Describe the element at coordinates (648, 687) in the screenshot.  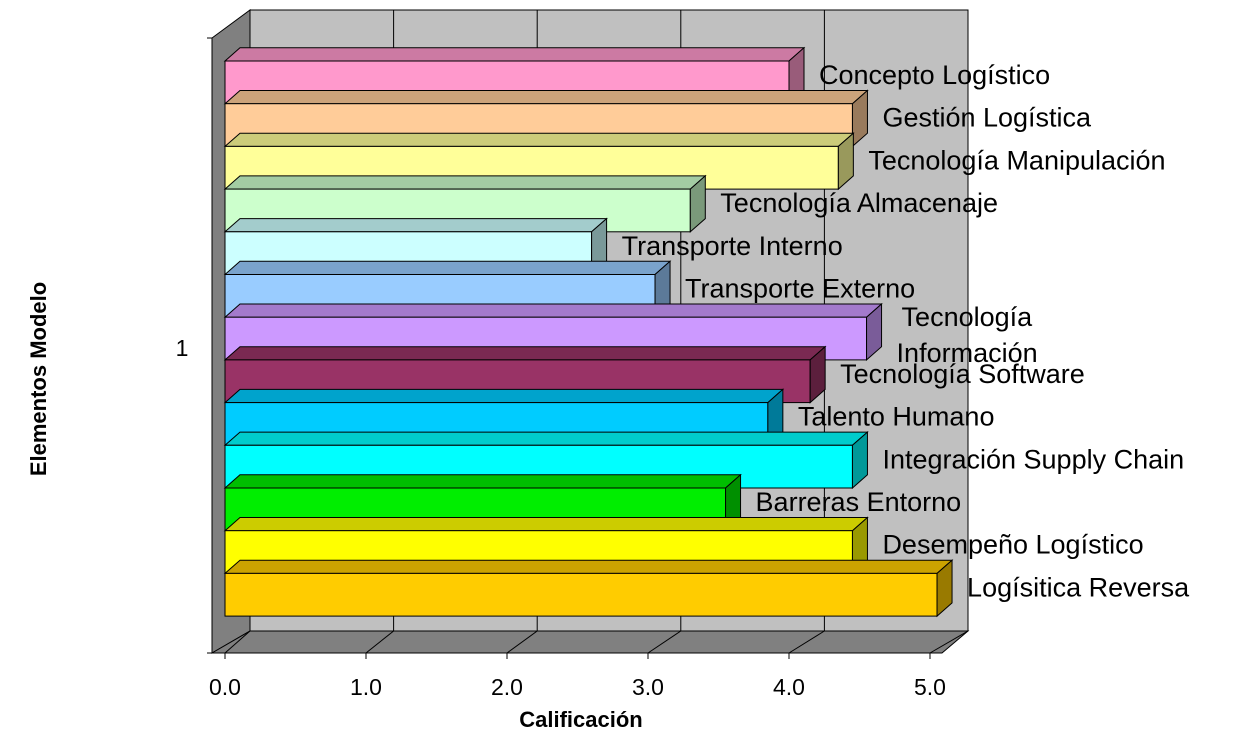
I see `x-tick-label: 3.0` at that location.